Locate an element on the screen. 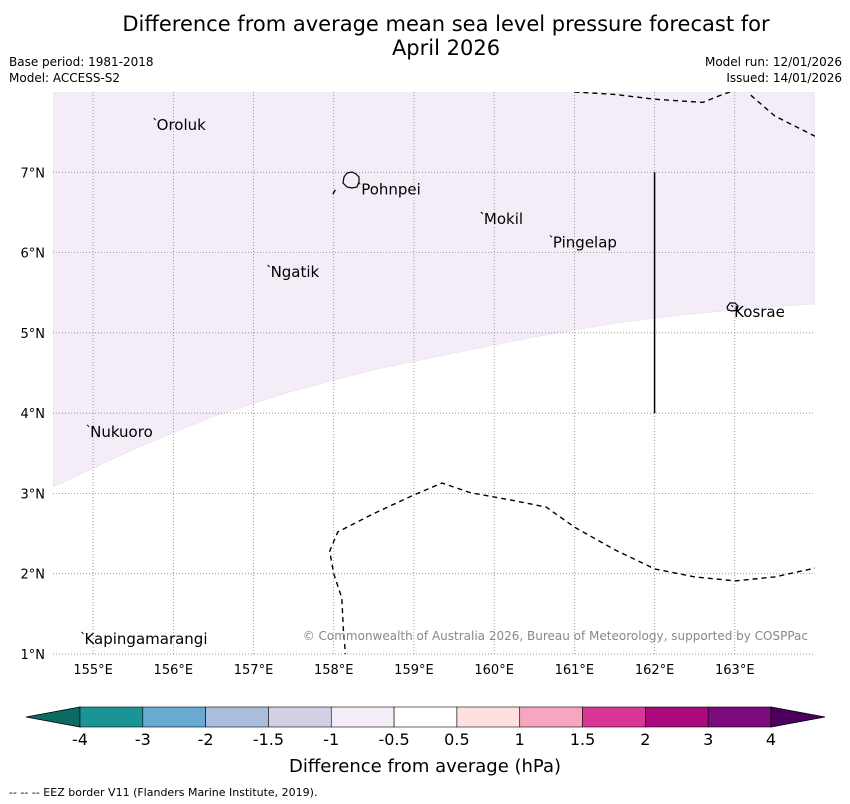 The width and height of the screenshot is (850, 804). colorbar-tick-label: -3 is located at coordinates (143, 739).